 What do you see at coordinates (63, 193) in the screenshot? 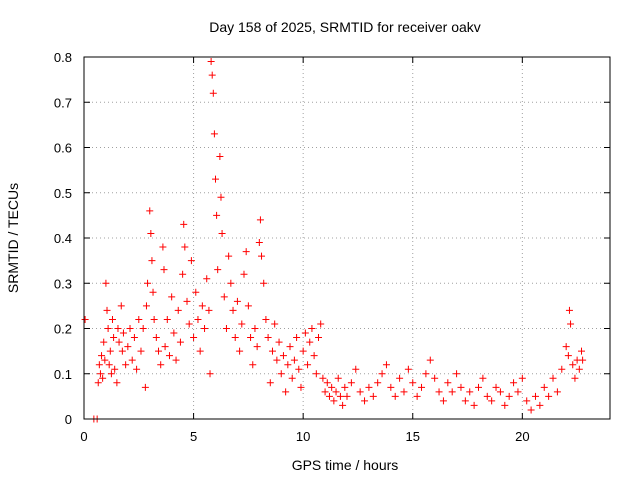
I see `y-tick-label: 0.5` at bounding box center [63, 193].